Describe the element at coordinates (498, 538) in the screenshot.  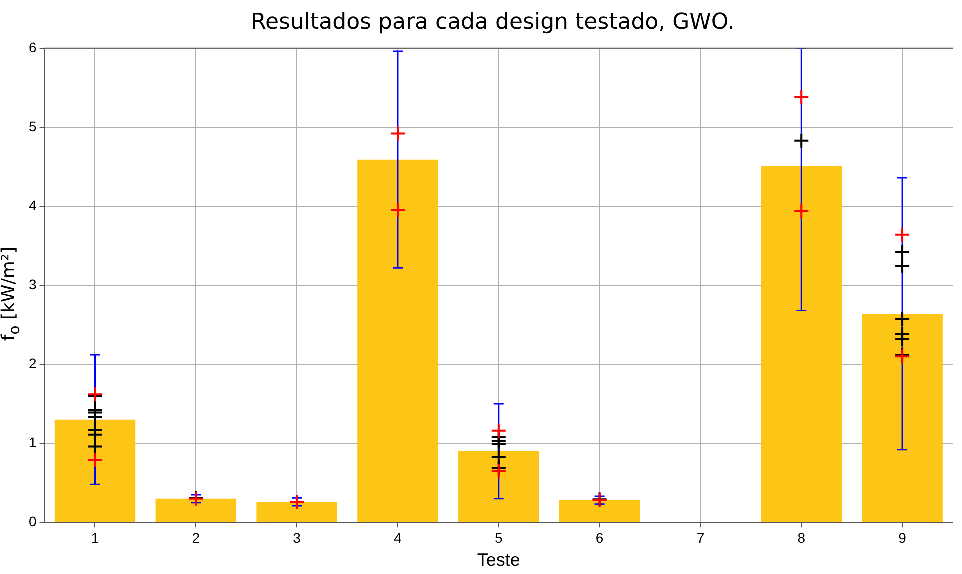
I see `x-tick-label: 5` at that location.